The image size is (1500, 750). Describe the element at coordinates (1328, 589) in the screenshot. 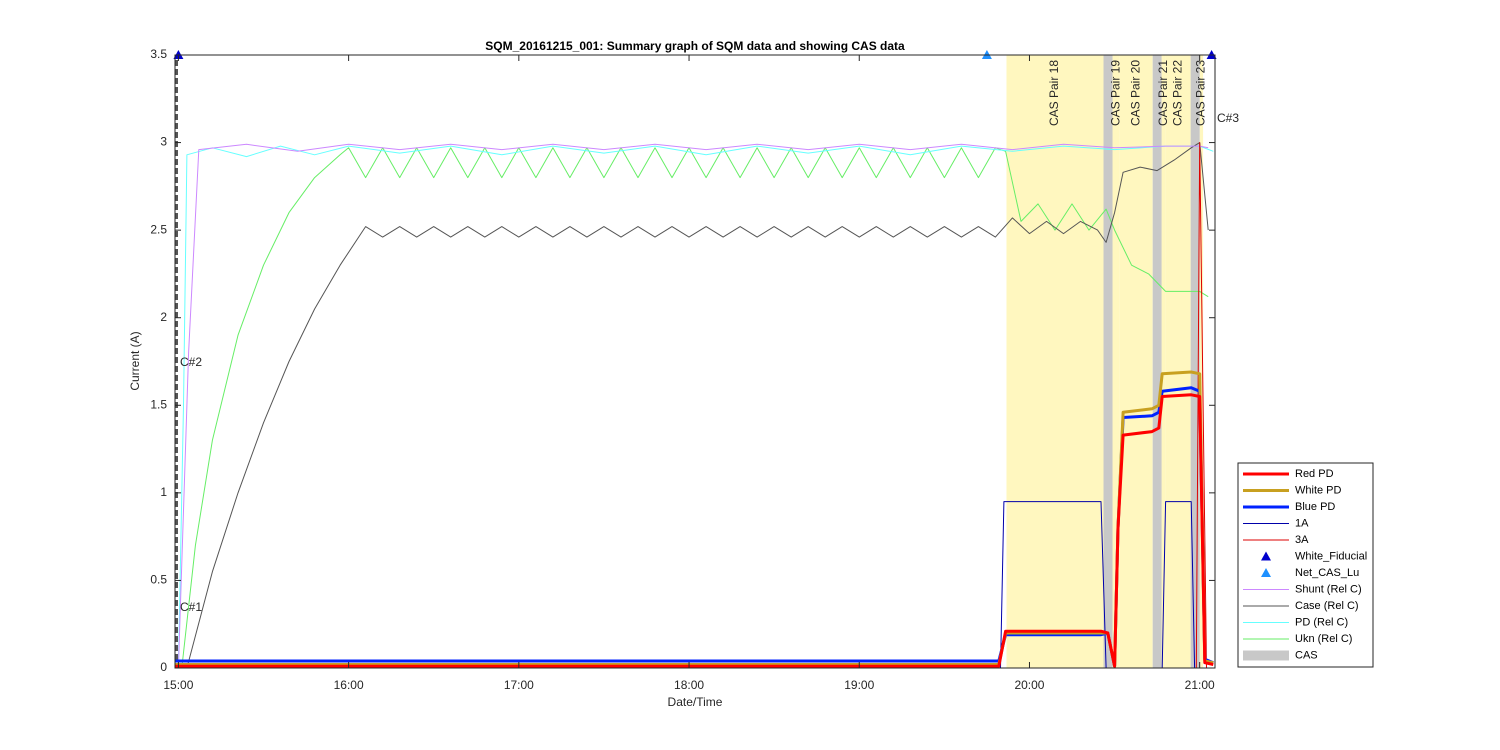

I see `legend-label: Shunt (Rel C)` at that location.